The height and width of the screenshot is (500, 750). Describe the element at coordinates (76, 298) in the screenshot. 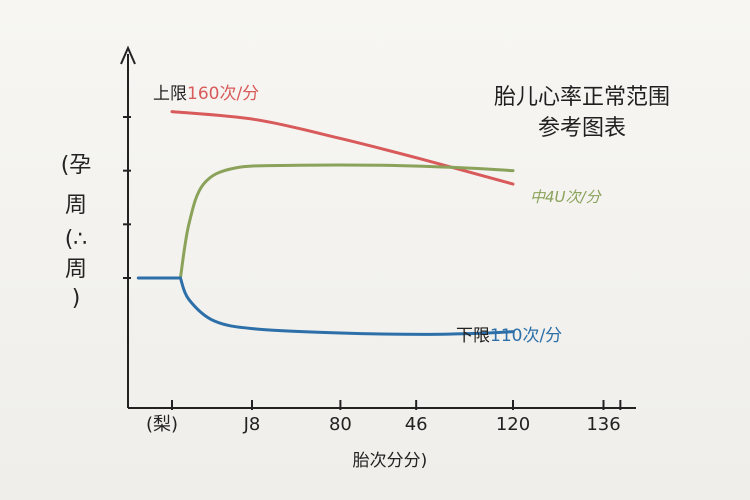

I see `y-axis-label-line-4: )` at that location.